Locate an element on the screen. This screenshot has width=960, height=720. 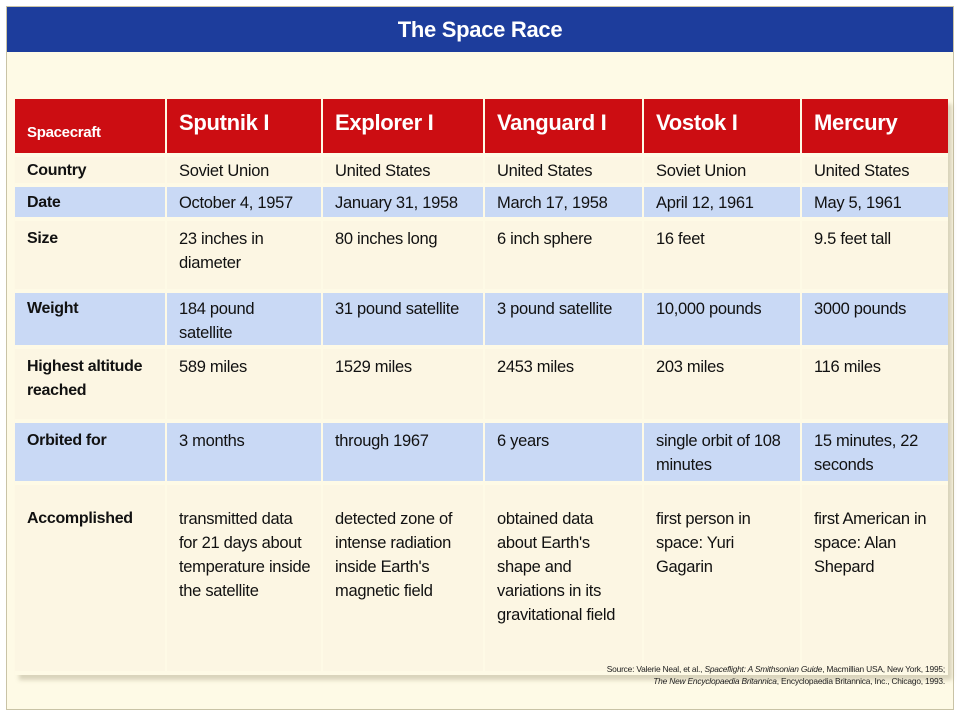
column-header-sputnik: Sputnik I is located at coordinates (245, 128).